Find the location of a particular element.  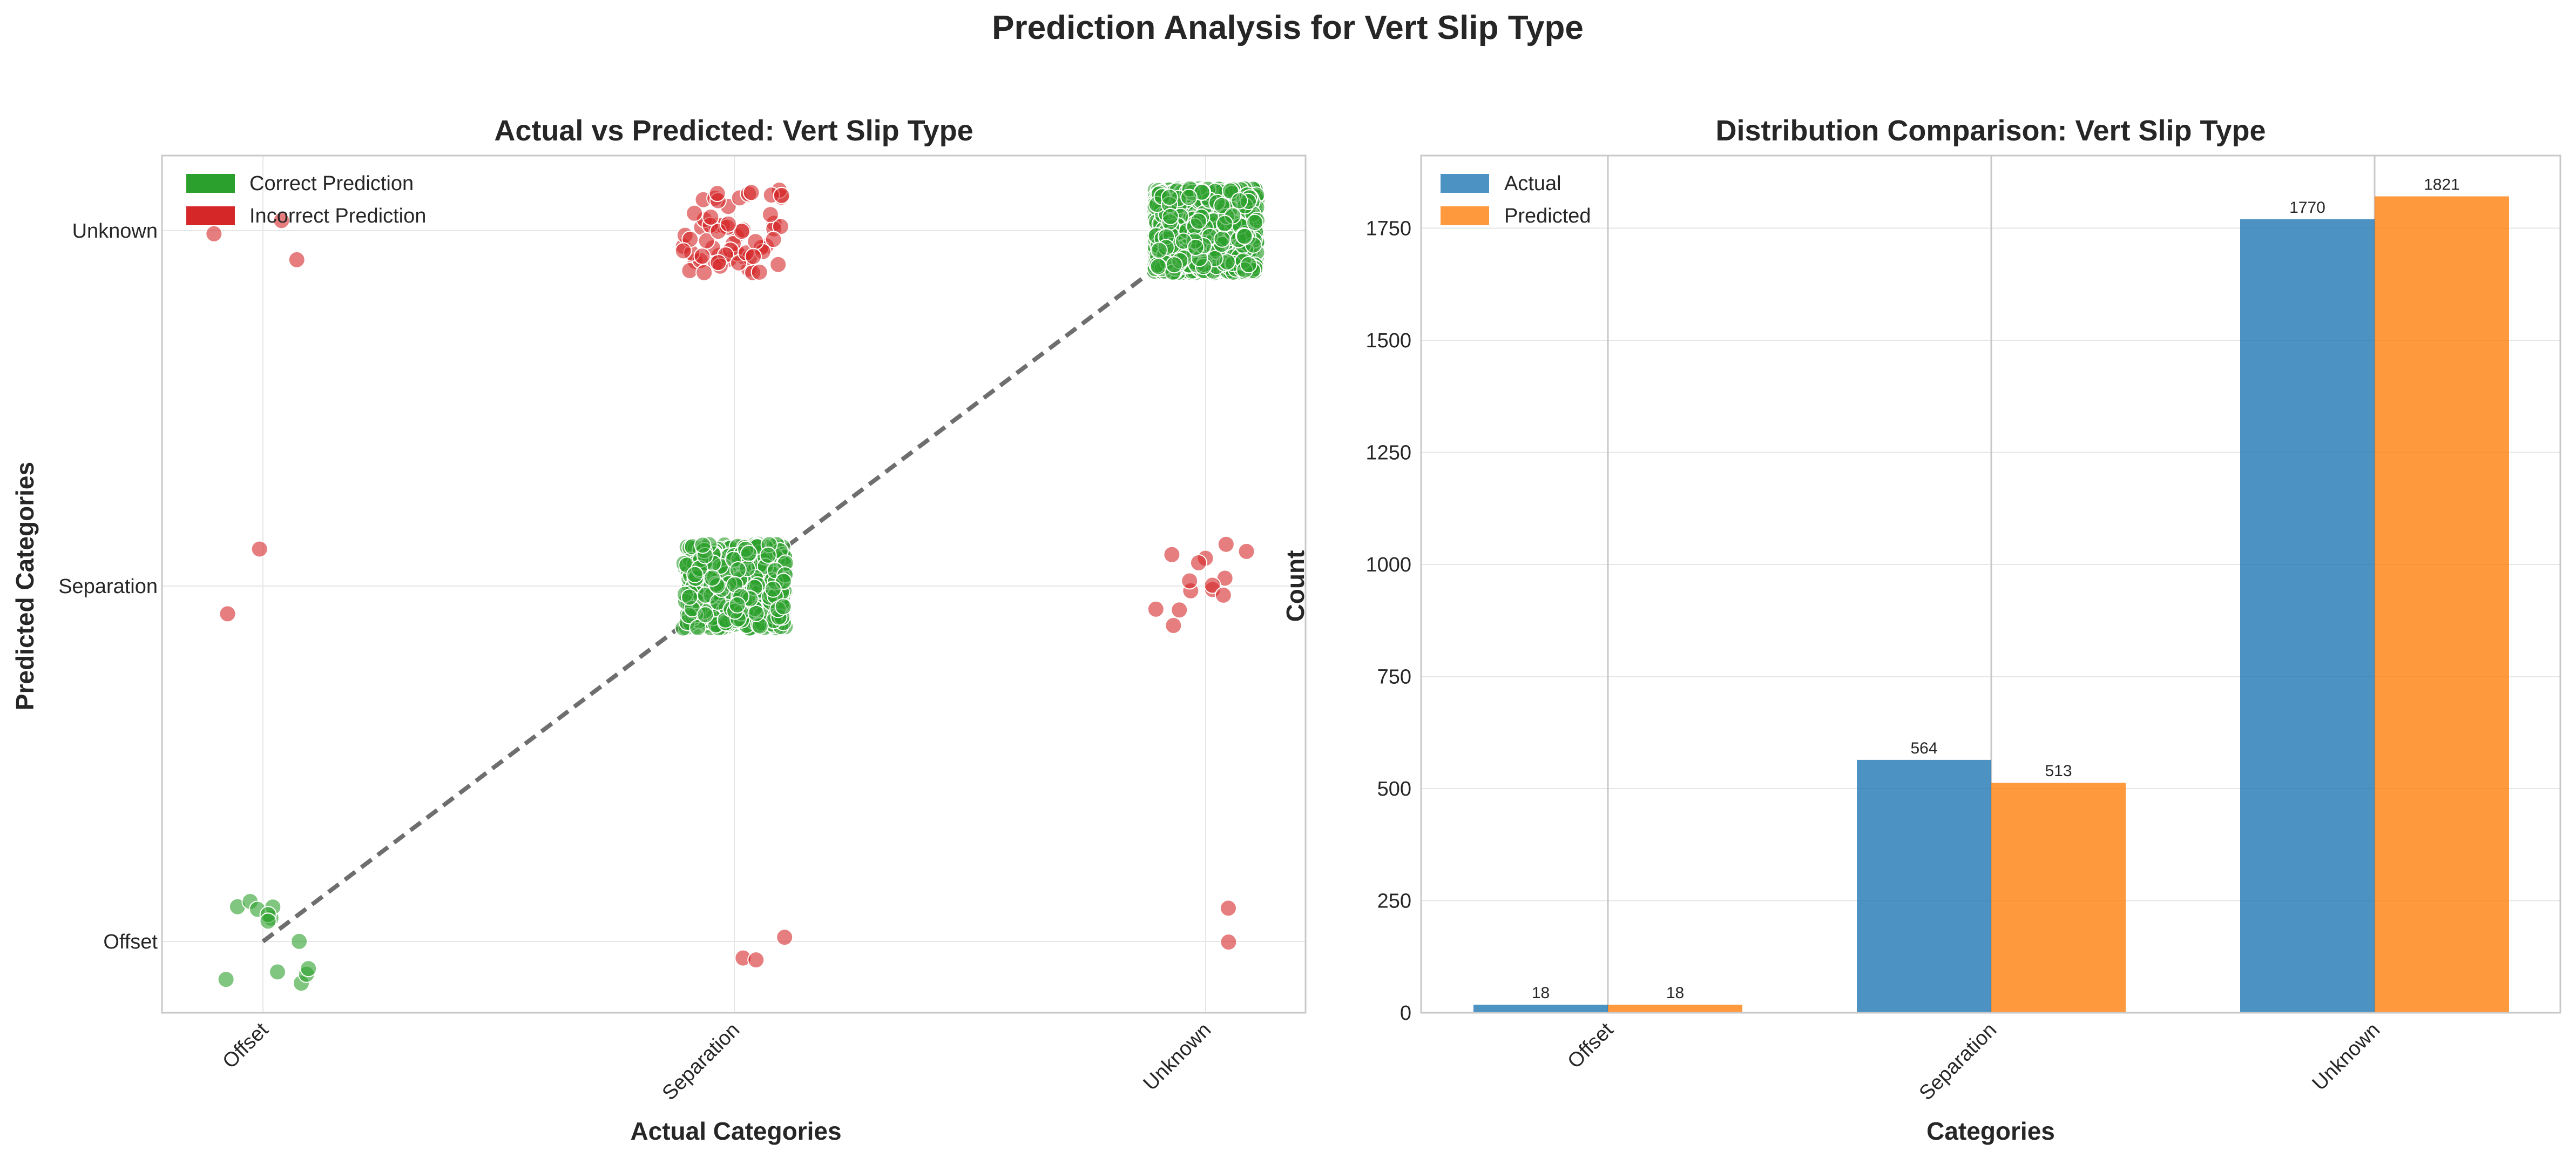

bar-y-tick-750: 750 is located at coordinates (1394, 677).